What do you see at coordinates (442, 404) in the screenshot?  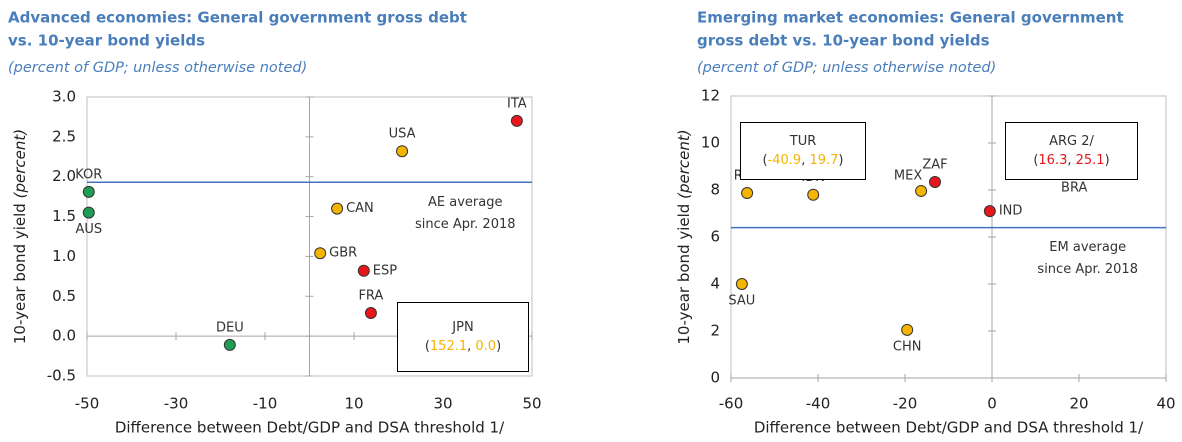 I see `x-tick-label: 30` at bounding box center [442, 404].